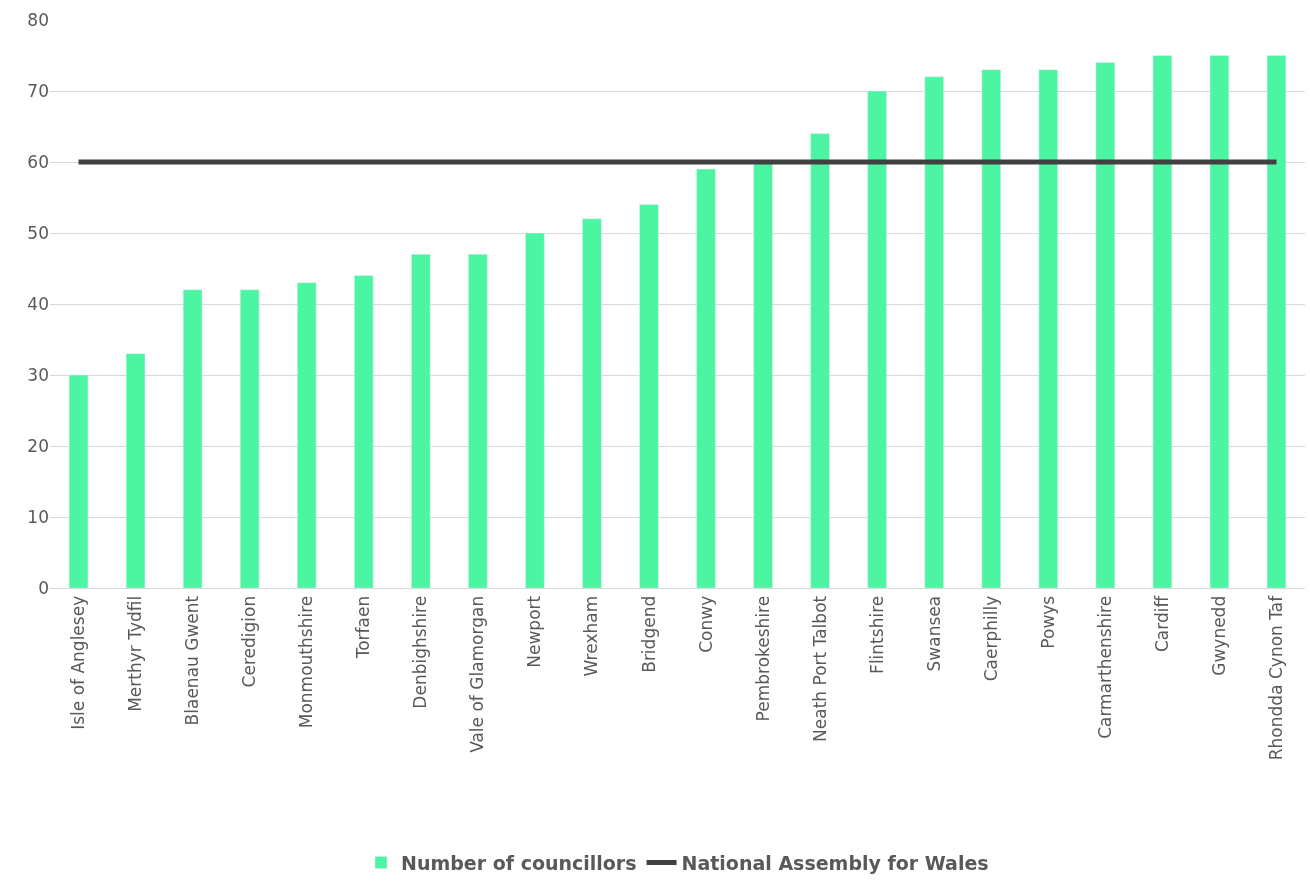 This screenshot has height=886, width=1310. What do you see at coordinates (38, 19) in the screenshot?
I see `y-tick-label: 80` at bounding box center [38, 19].